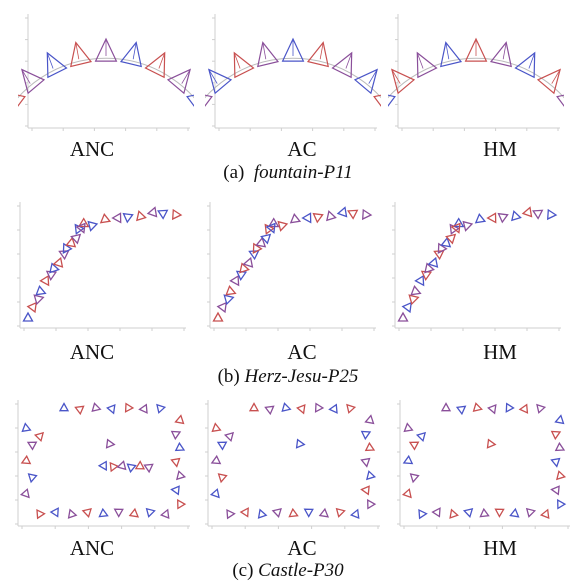 The image size is (576, 584). What do you see at coordinates (303, 172) in the screenshot?
I see `dataset-name: fountain-P11` at bounding box center [303, 172].